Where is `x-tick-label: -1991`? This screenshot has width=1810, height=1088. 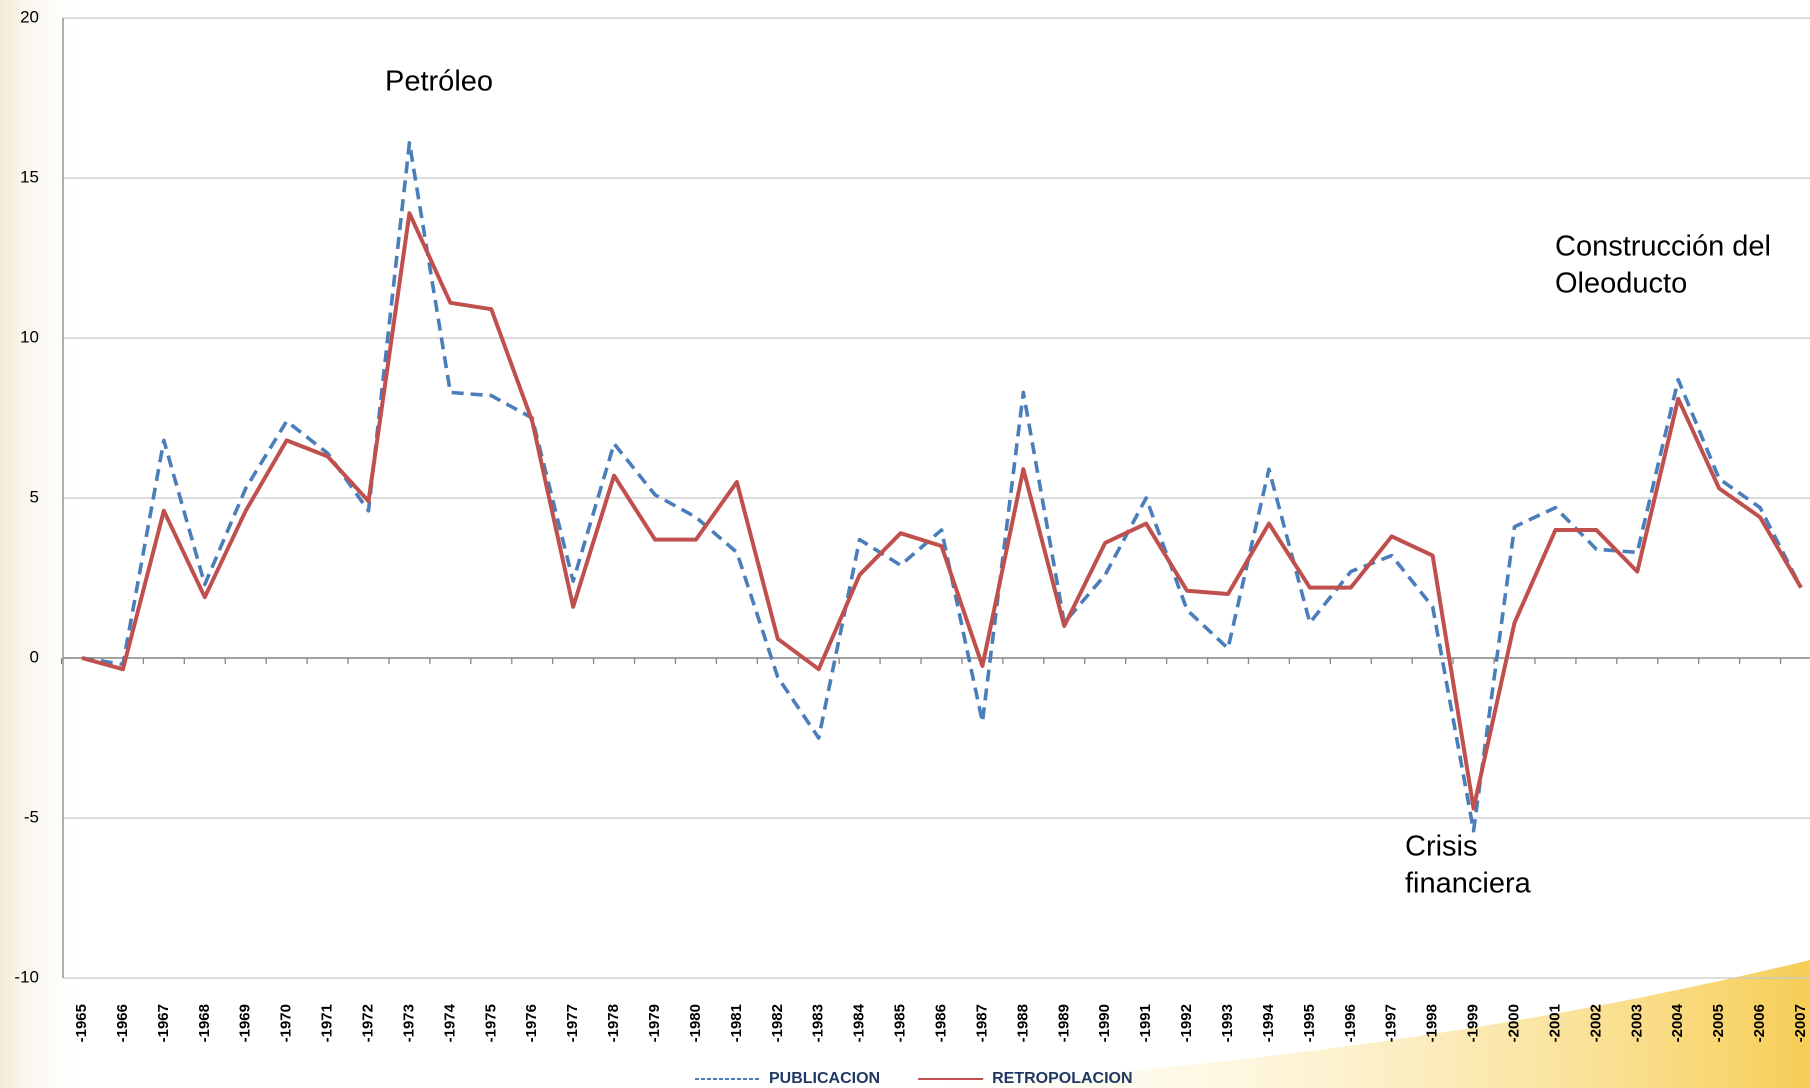 x-tick-label: -1991 is located at coordinates (1145, 1023).